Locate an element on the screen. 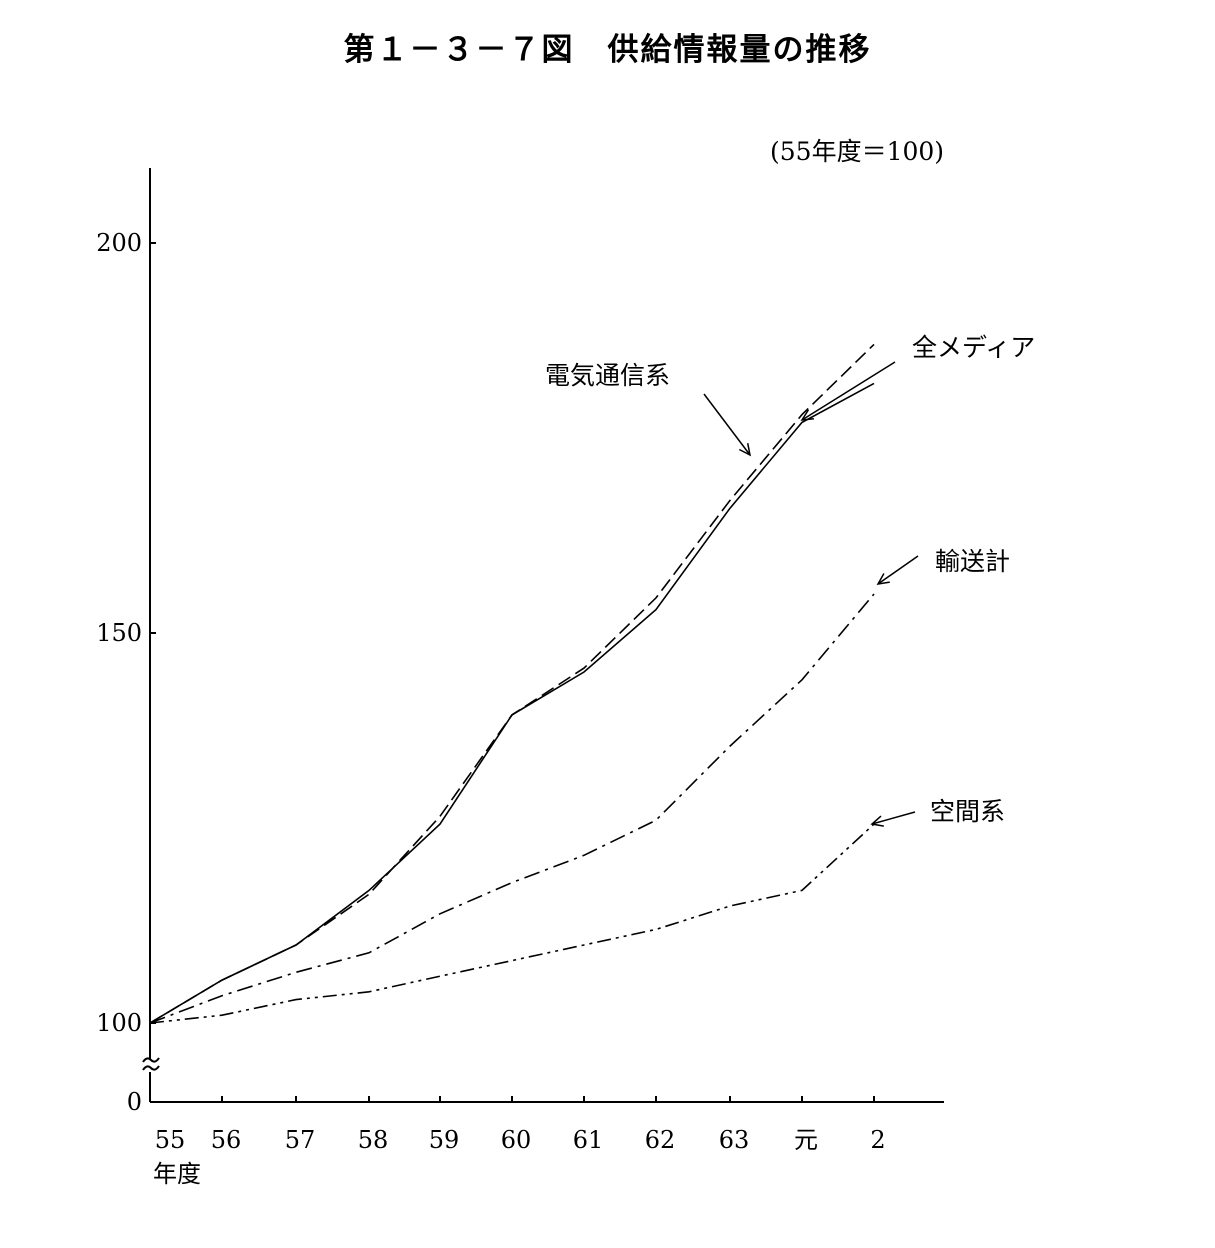 This screenshot has height=1248, width=1215. x-tick-label: 2 is located at coordinates (877, 1140).